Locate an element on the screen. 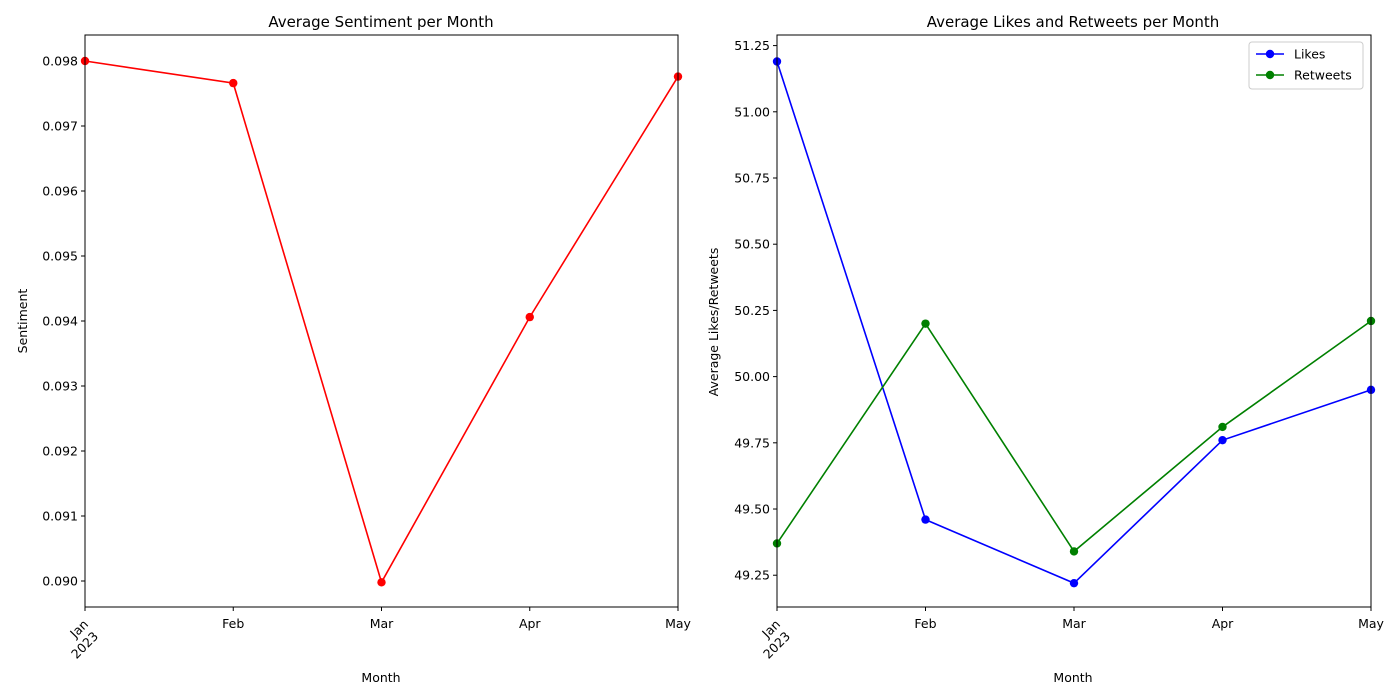 The height and width of the screenshot is (700, 1400). y-tick-label: 0.095 is located at coordinates (60, 256).